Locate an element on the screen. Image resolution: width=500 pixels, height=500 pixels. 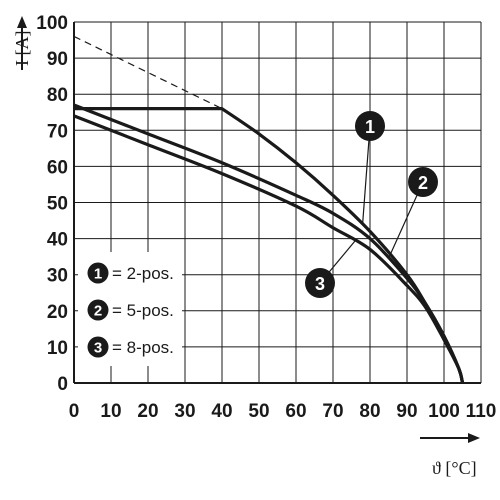
y-tick-label: 70 is located at coordinates (57, 131).